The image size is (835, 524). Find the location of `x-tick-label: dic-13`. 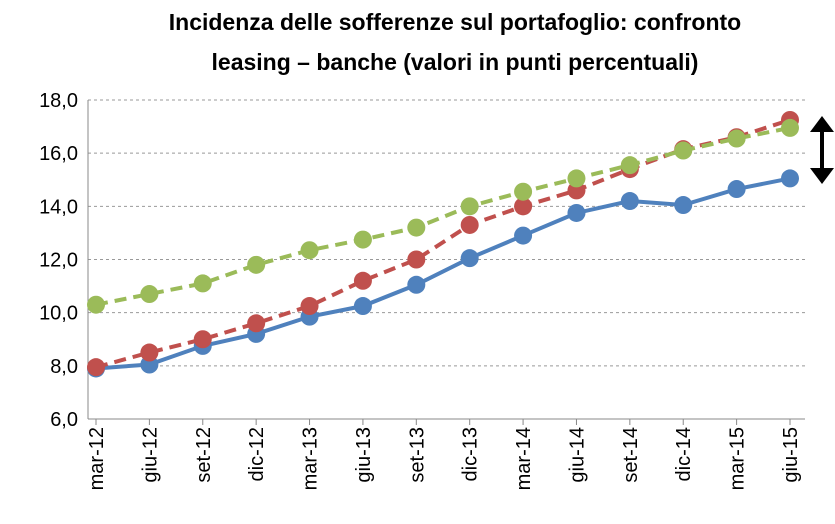

x-tick-label: dic-13 is located at coordinates (471, 454).